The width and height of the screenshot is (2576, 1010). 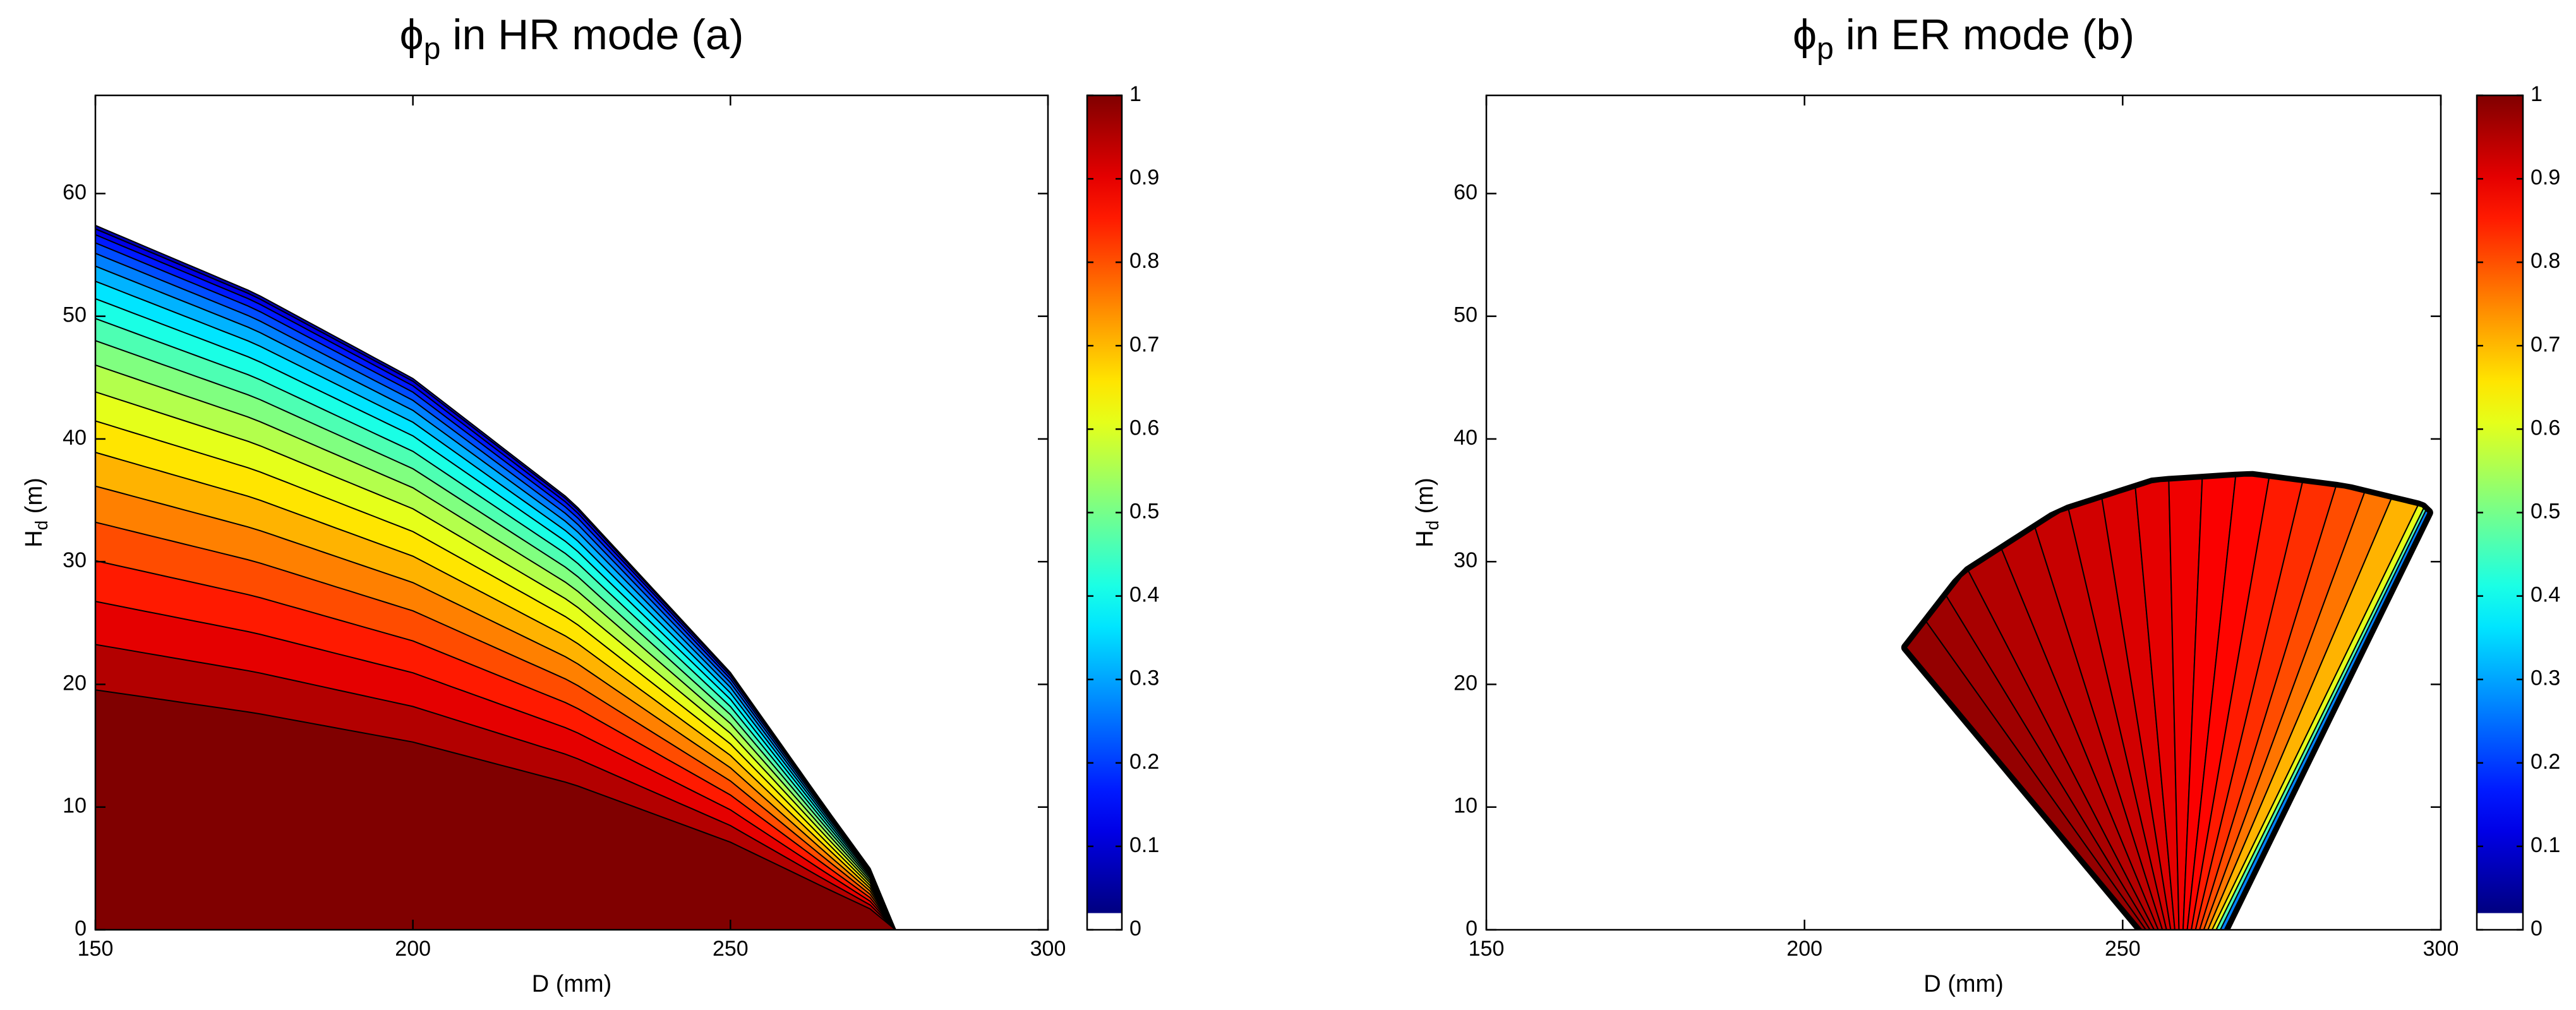 What do you see at coordinates (2167, 701) in the screenshot?
I see `plot-area` at bounding box center [2167, 701].